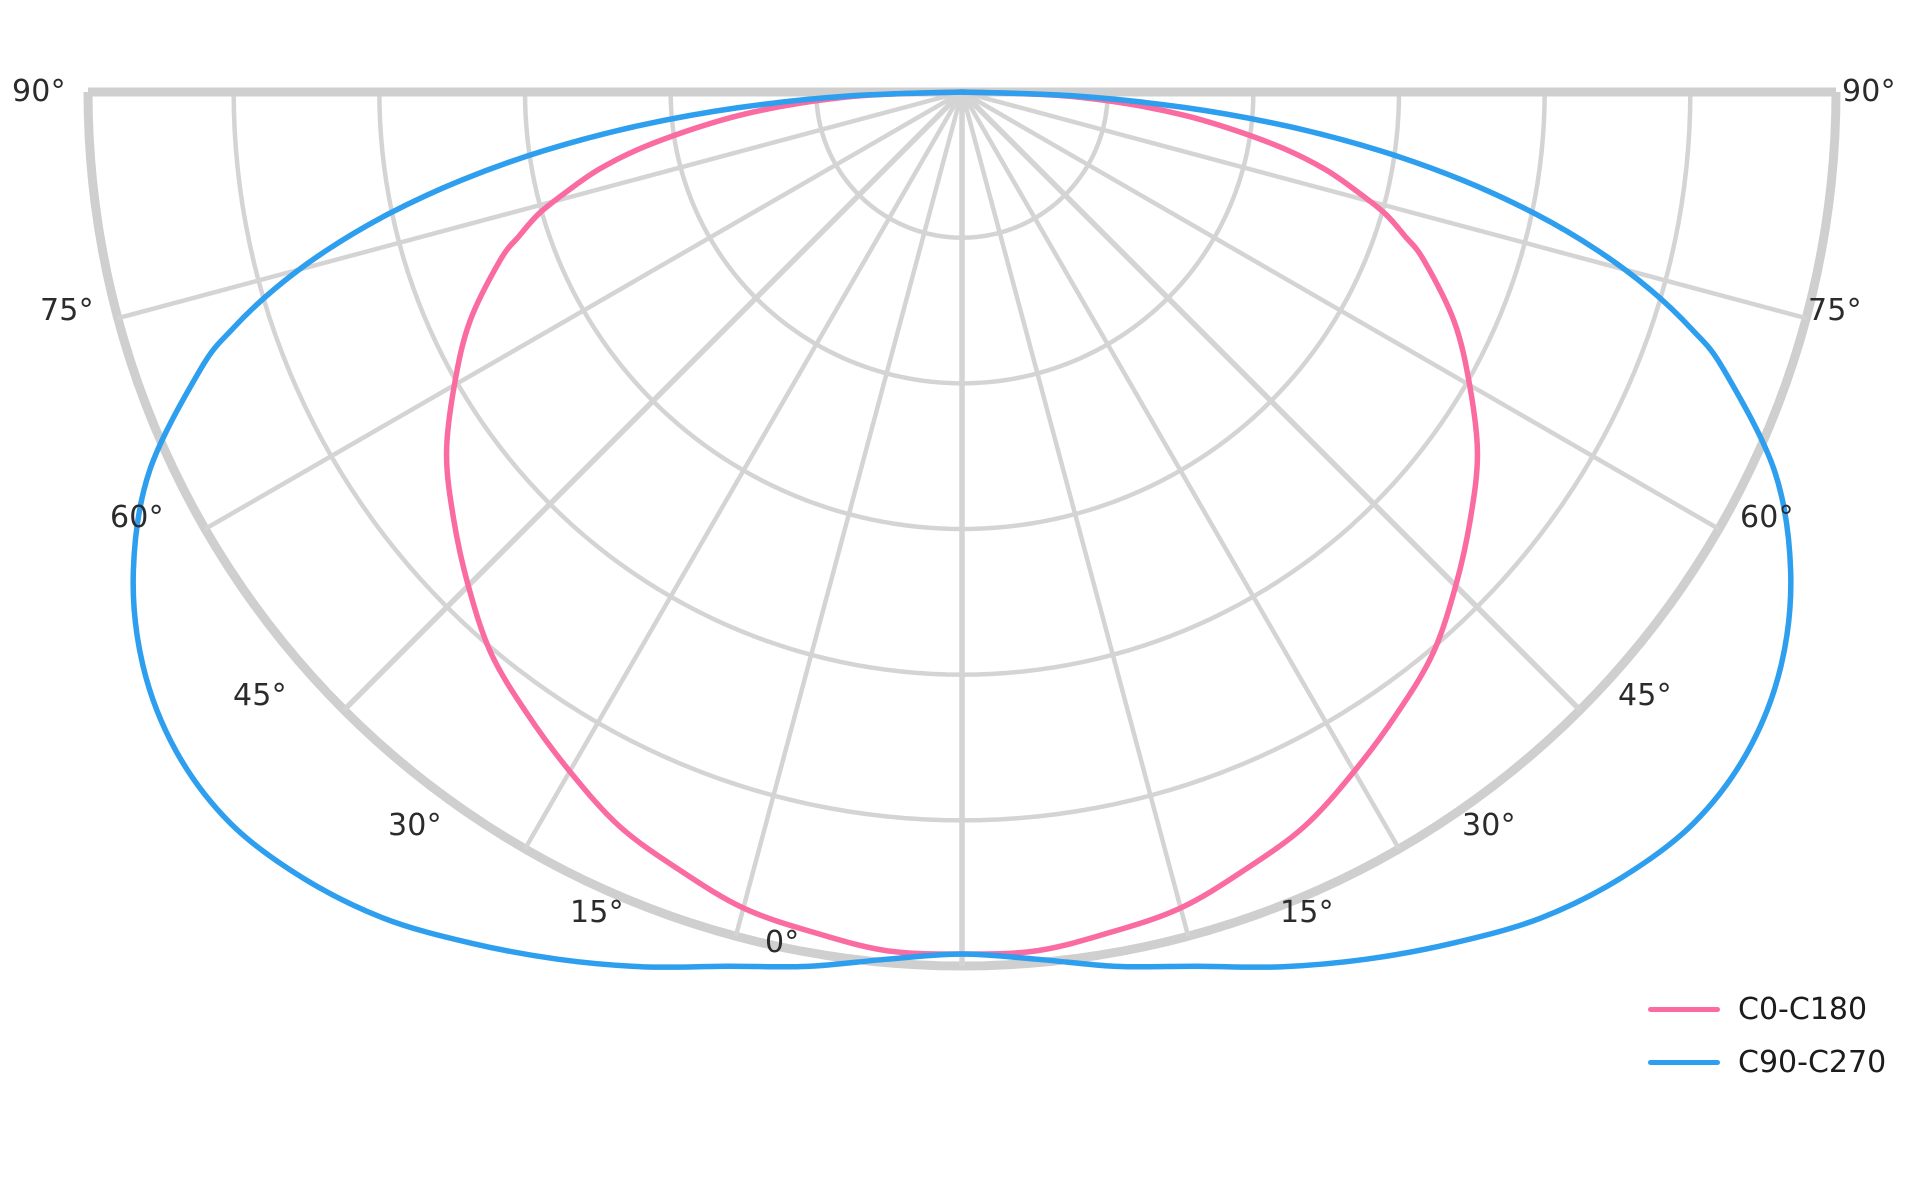 The height and width of the screenshot is (1177, 1920). Describe the element at coordinates (1489, 825) in the screenshot. I see `angle-tick-label-right-30: 30°` at that location.